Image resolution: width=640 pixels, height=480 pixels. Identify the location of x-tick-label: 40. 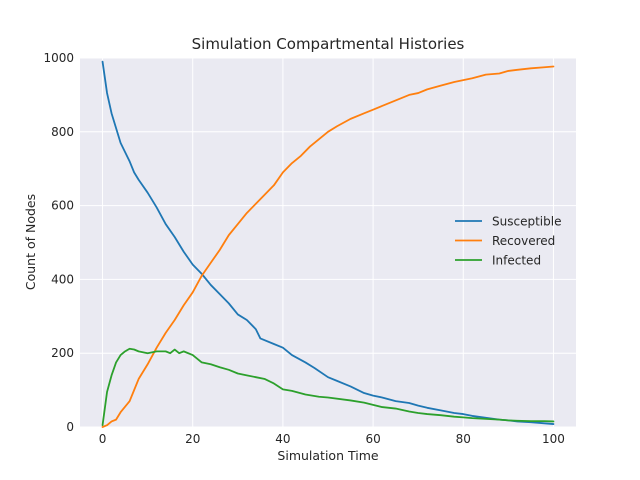
(282, 439).